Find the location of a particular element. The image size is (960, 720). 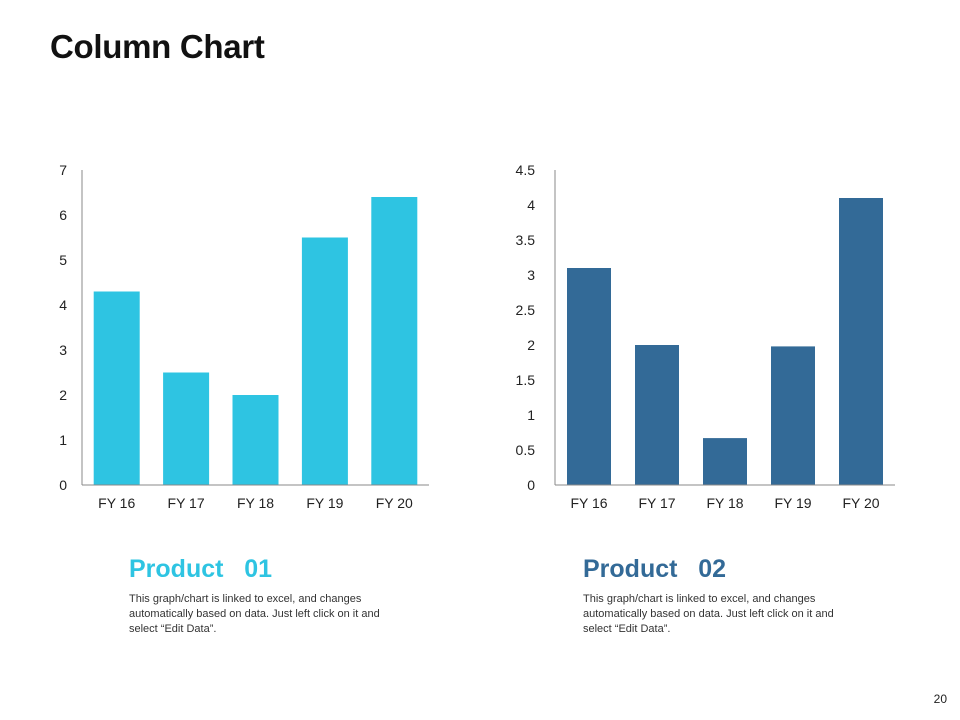

product-01-heading: Product 01 is located at coordinates (201, 569).